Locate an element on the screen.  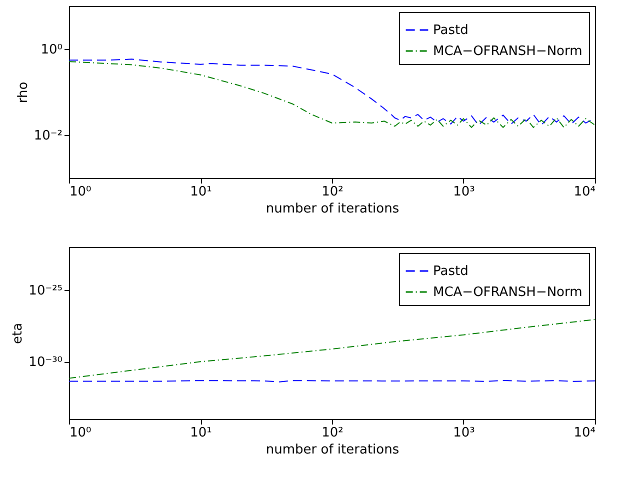
y-axis-title: rho is located at coordinates (23, 93).